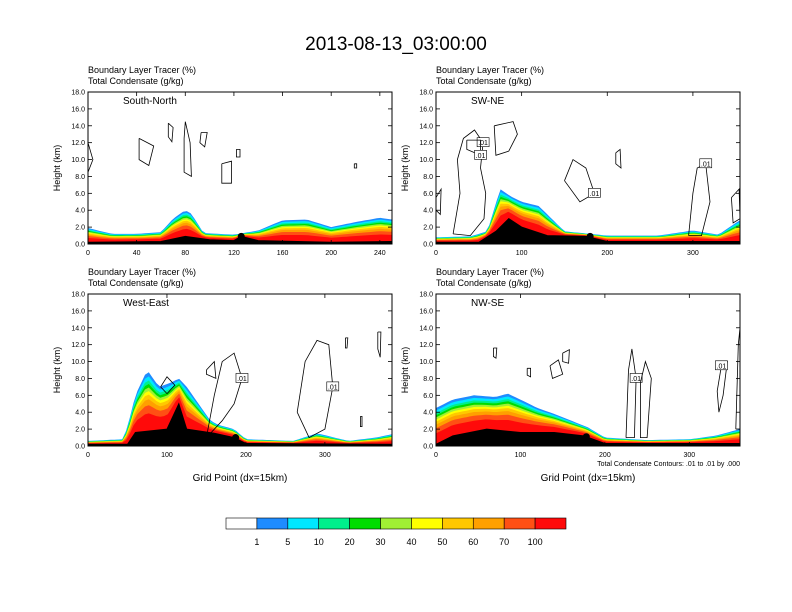 This screenshot has width=792, height=612. I want to click on legend-label: 70, so click(504, 542).